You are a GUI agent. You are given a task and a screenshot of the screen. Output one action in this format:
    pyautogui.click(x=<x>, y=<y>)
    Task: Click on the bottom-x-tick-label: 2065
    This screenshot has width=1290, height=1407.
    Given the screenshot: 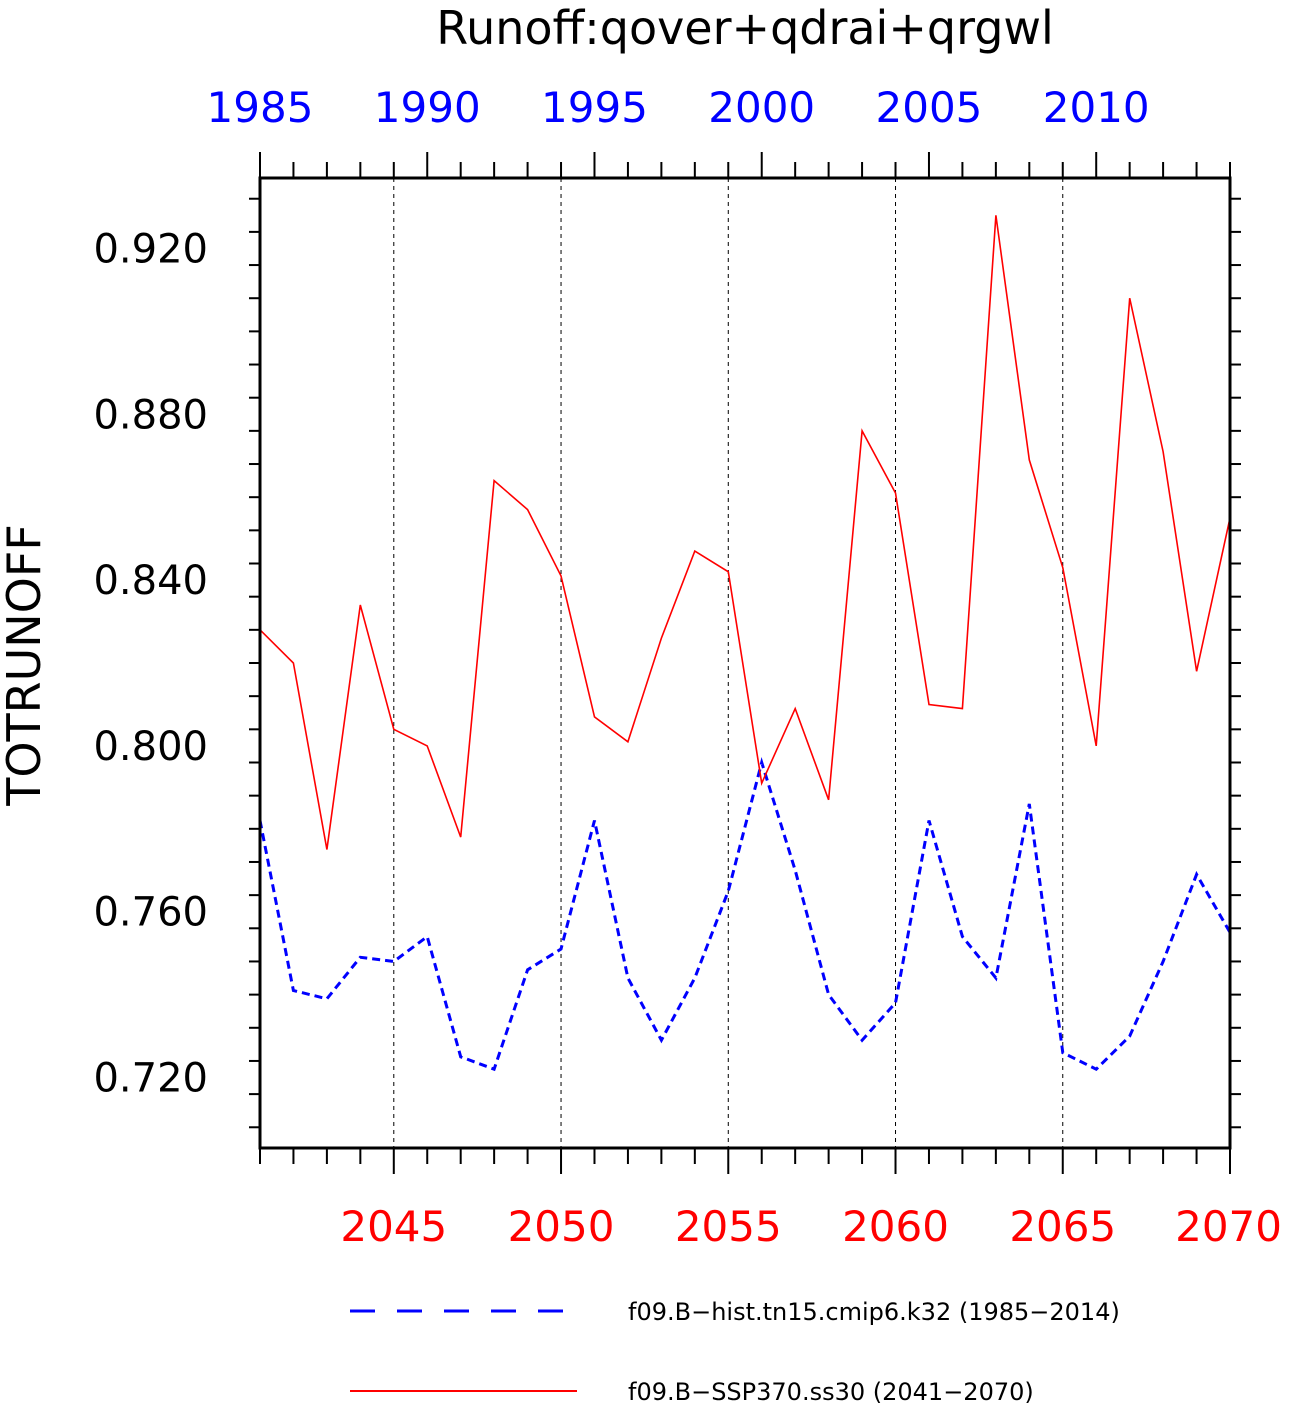 What is the action you would take?
    pyautogui.click(x=1062, y=1226)
    